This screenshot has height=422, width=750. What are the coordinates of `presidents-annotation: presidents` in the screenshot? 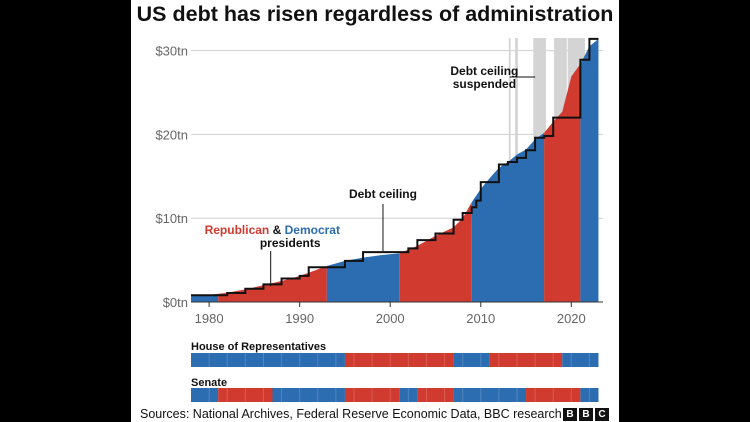 It's located at (290, 243).